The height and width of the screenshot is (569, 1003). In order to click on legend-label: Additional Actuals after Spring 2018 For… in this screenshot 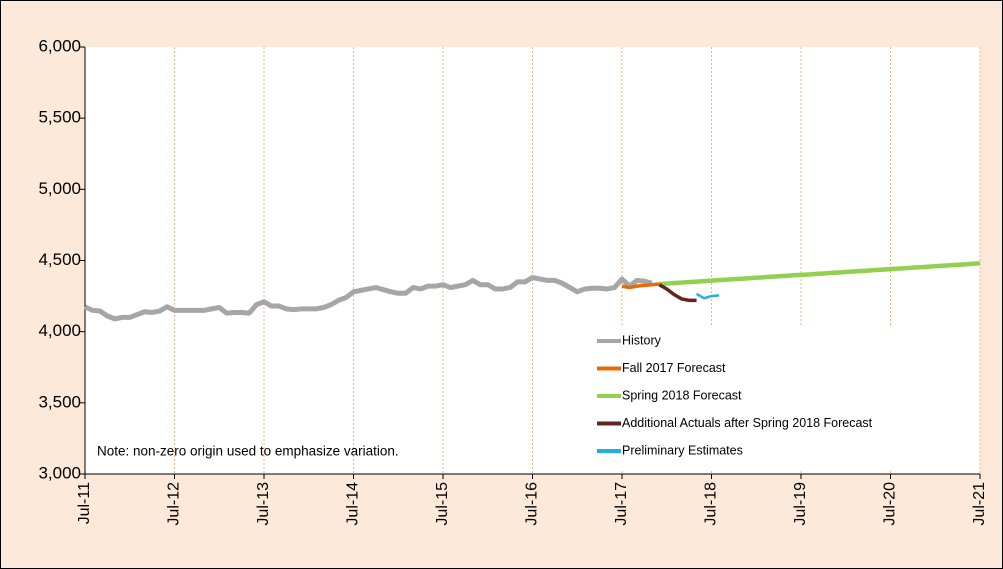, I will do `click(747, 423)`.